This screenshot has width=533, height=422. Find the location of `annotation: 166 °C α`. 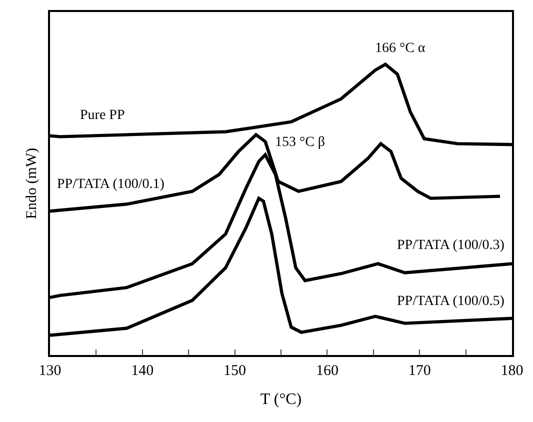

annotation: 166 °C α is located at coordinates (400, 48).